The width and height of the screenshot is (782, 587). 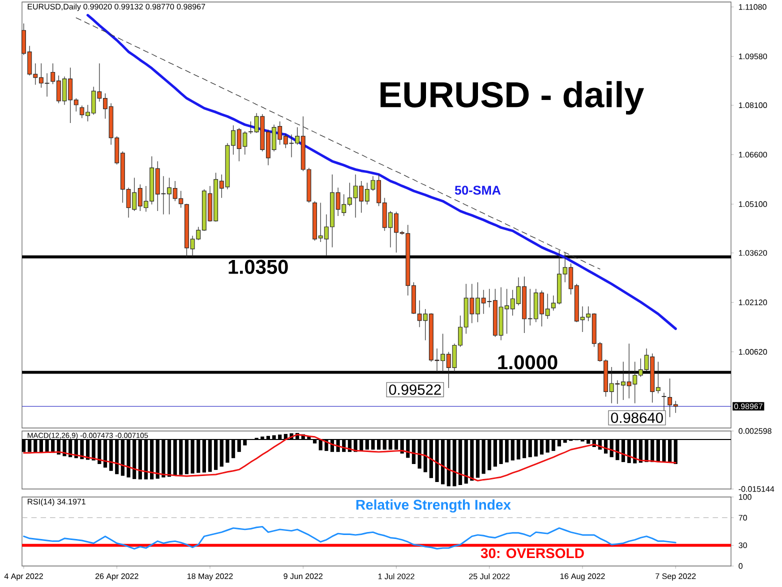 I want to click on x-tick-label: 1 Jul 2022, so click(x=396, y=576).